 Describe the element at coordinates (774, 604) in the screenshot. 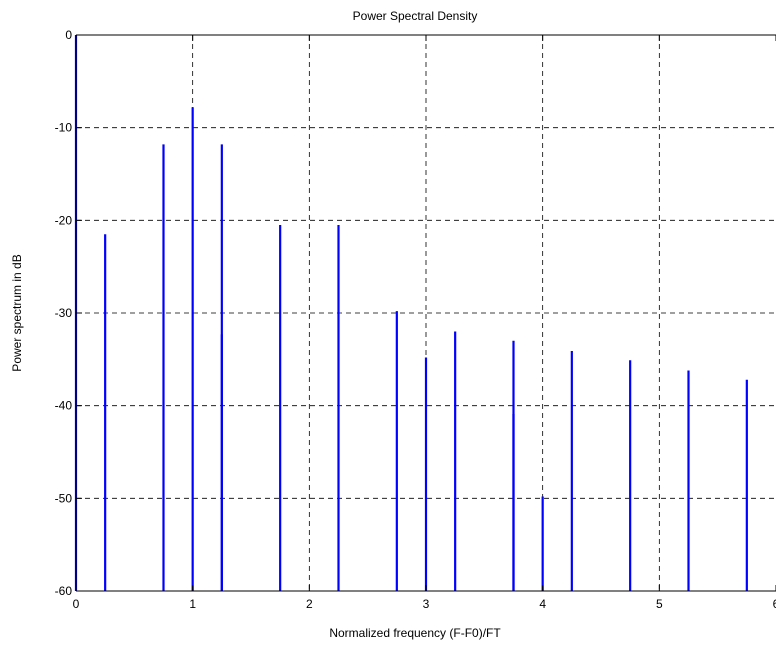

I see `x-tick-label: 6` at that location.